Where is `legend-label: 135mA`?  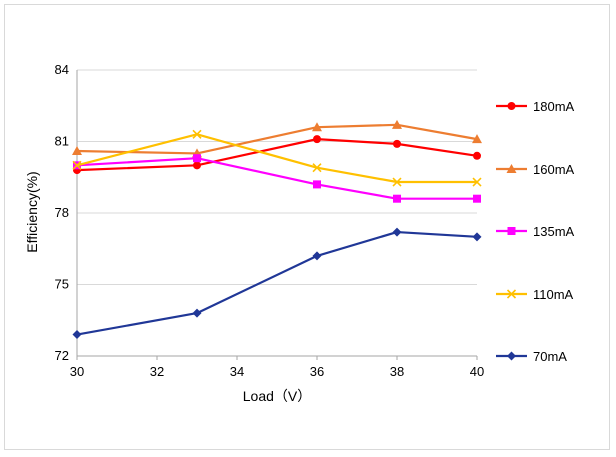
legend-label: 135mA is located at coordinates (554, 231).